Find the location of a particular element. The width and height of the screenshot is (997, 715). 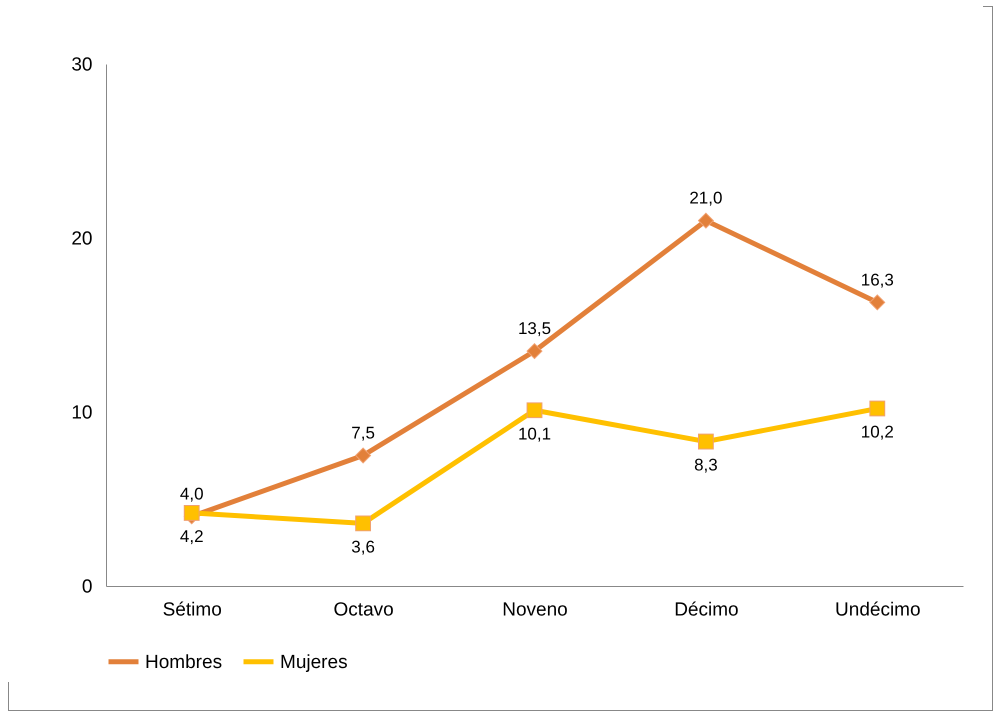

y-tick-label: 30 is located at coordinates (81, 65).